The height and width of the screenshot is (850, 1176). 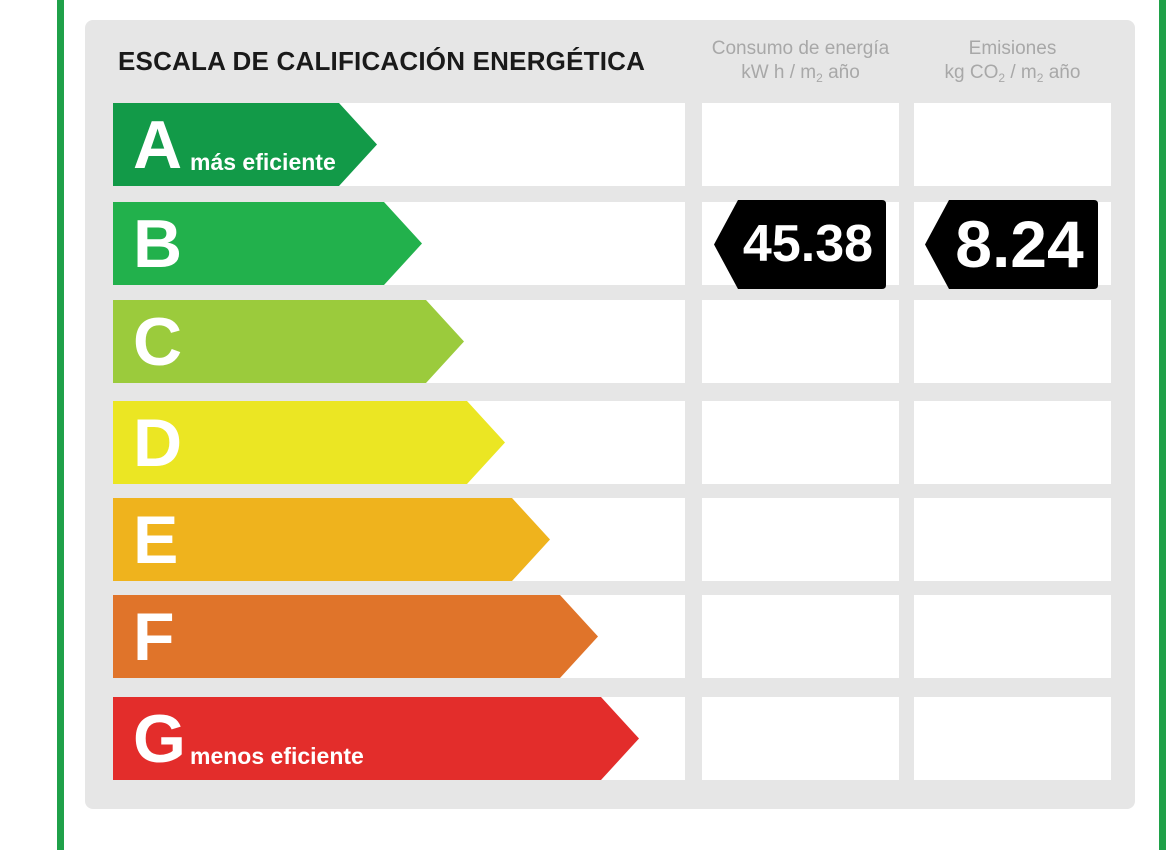 What do you see at coordinates (819, 78) in the screenshot?
I see `consumo-unit-sub: 2` at bounding box center [819, 78].